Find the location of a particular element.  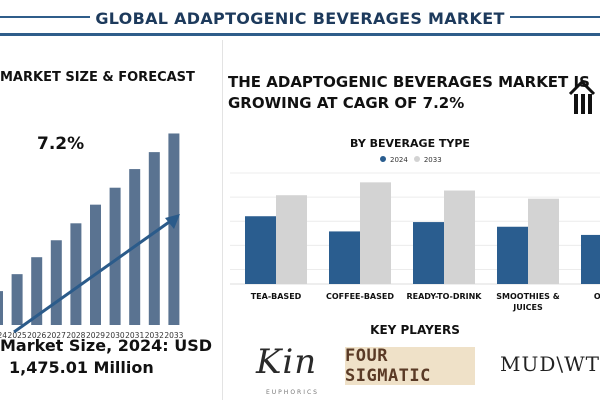

forecast-bar-2029 is located at coordinates (95, 264).